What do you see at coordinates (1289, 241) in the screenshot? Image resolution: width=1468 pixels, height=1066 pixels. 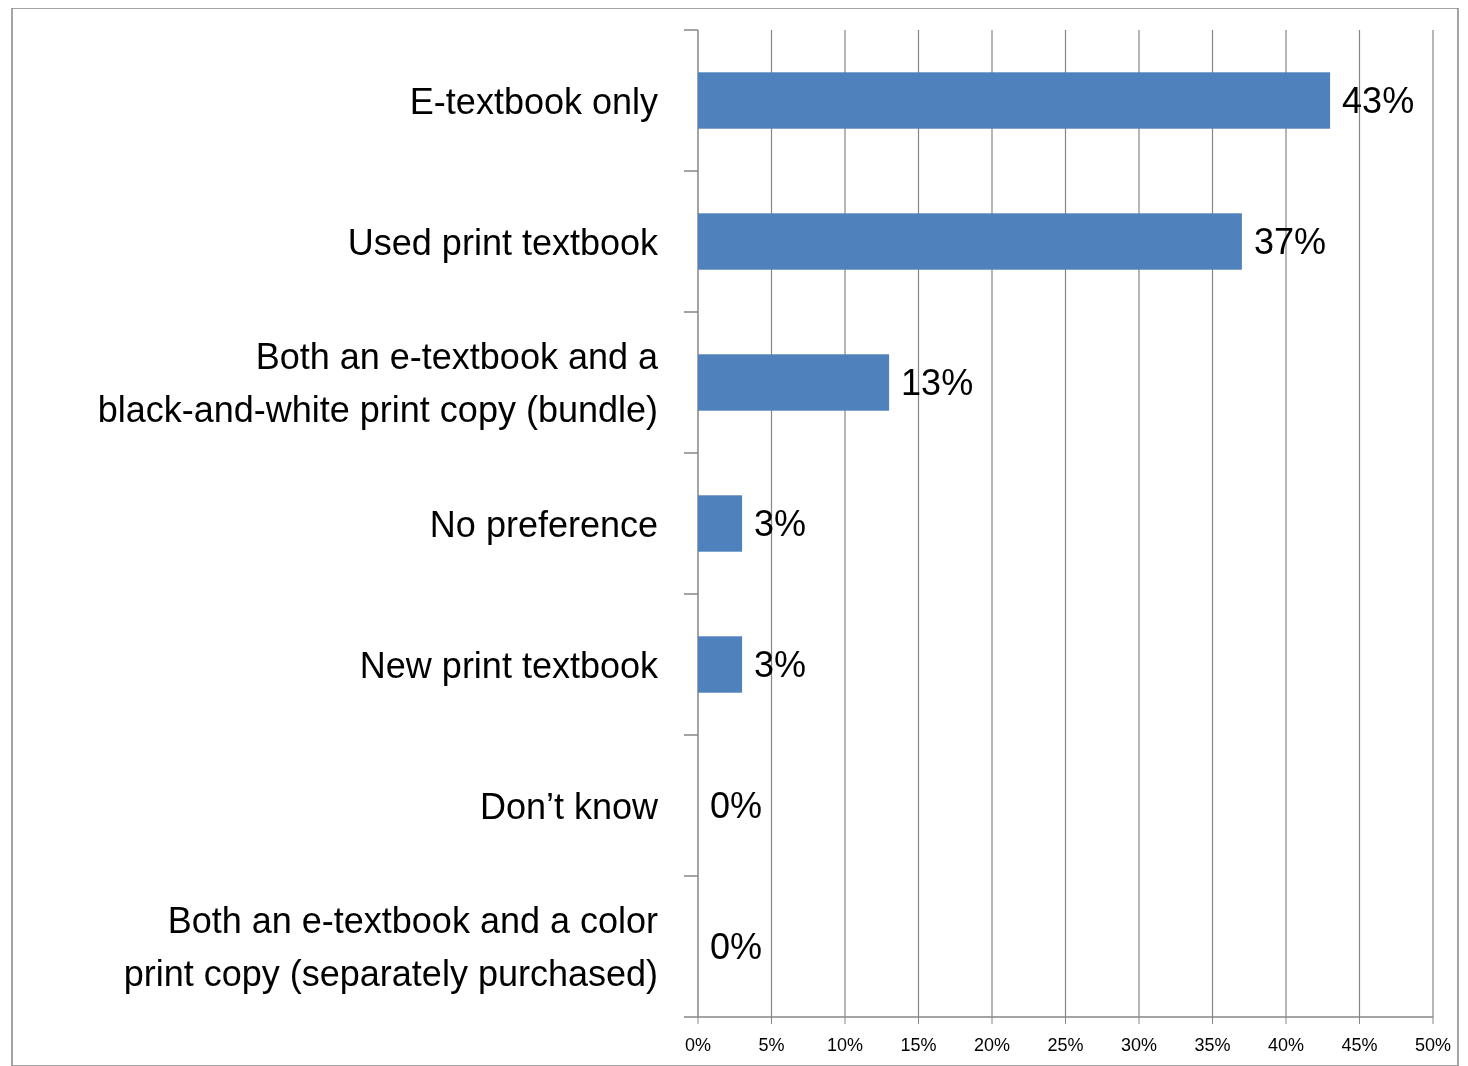 I see `data-label: 37%` at bounding box center [1289, 241].